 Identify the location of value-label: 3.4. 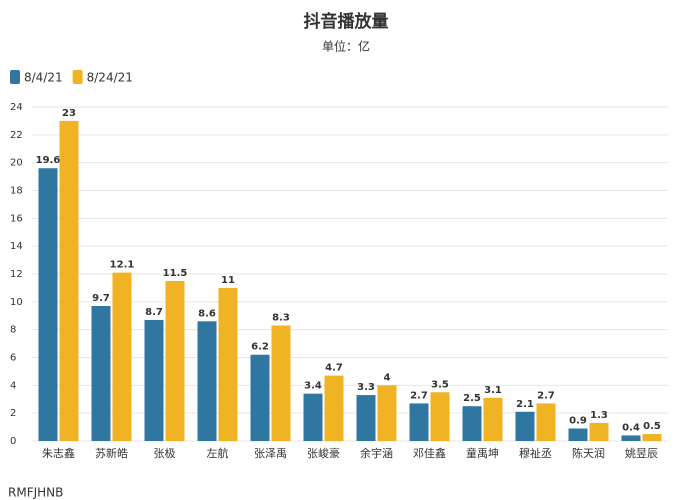
(313, 386).